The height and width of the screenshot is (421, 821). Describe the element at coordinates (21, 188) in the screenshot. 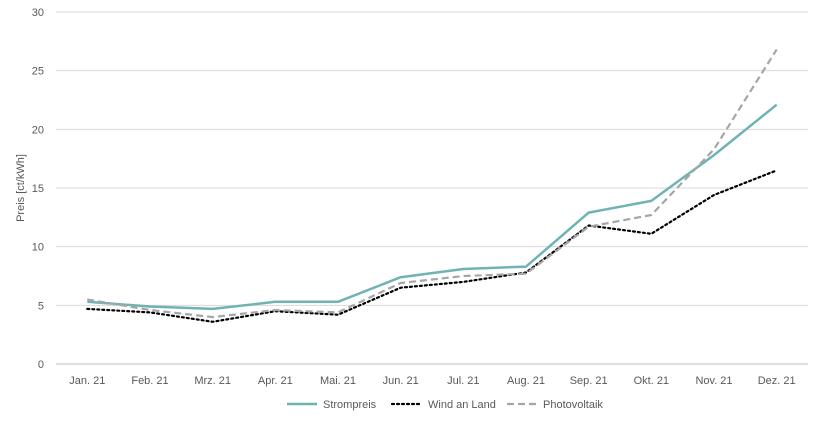

I see `y-axis-title: Preis [ct/kWh]` at that location.